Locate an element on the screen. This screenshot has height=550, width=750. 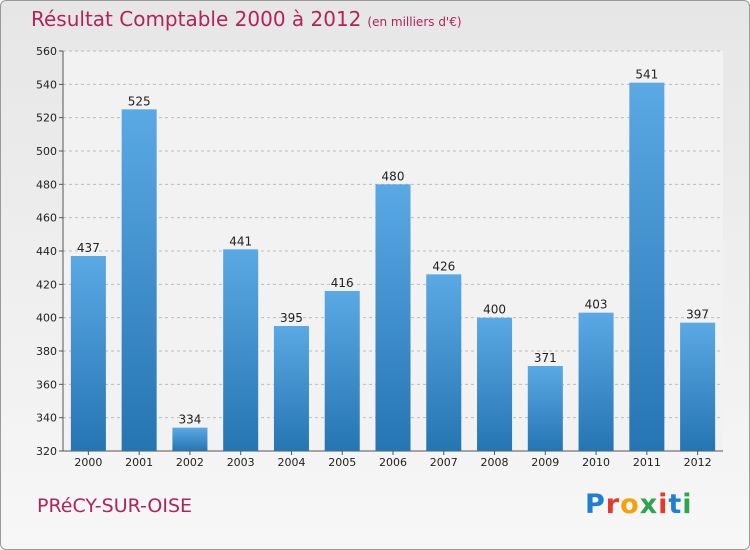
data-label: 397 is located at coordinates (697, 315).